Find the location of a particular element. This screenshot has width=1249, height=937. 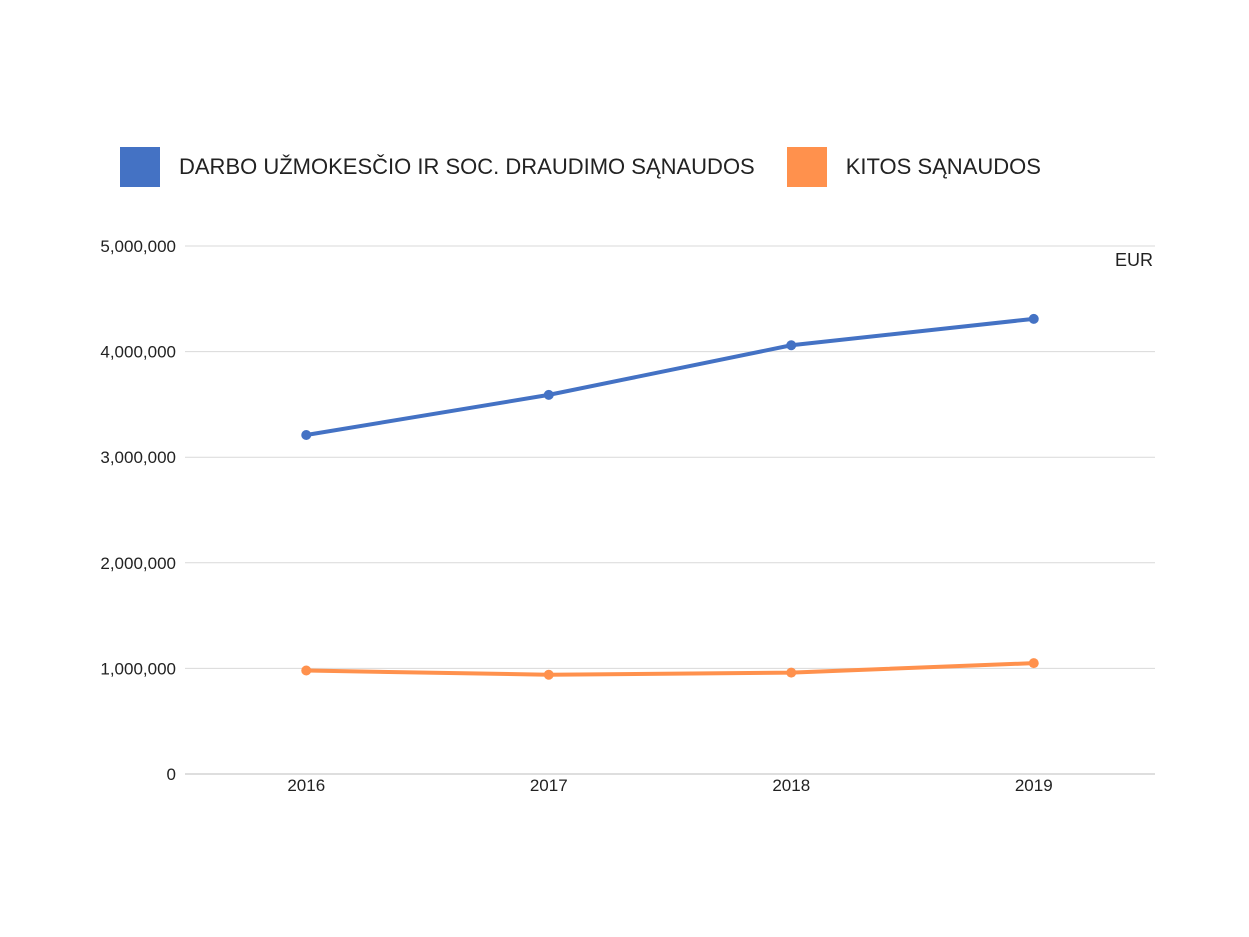

y-tick-label: 4,000,000 is located at coordinates (138, 352).